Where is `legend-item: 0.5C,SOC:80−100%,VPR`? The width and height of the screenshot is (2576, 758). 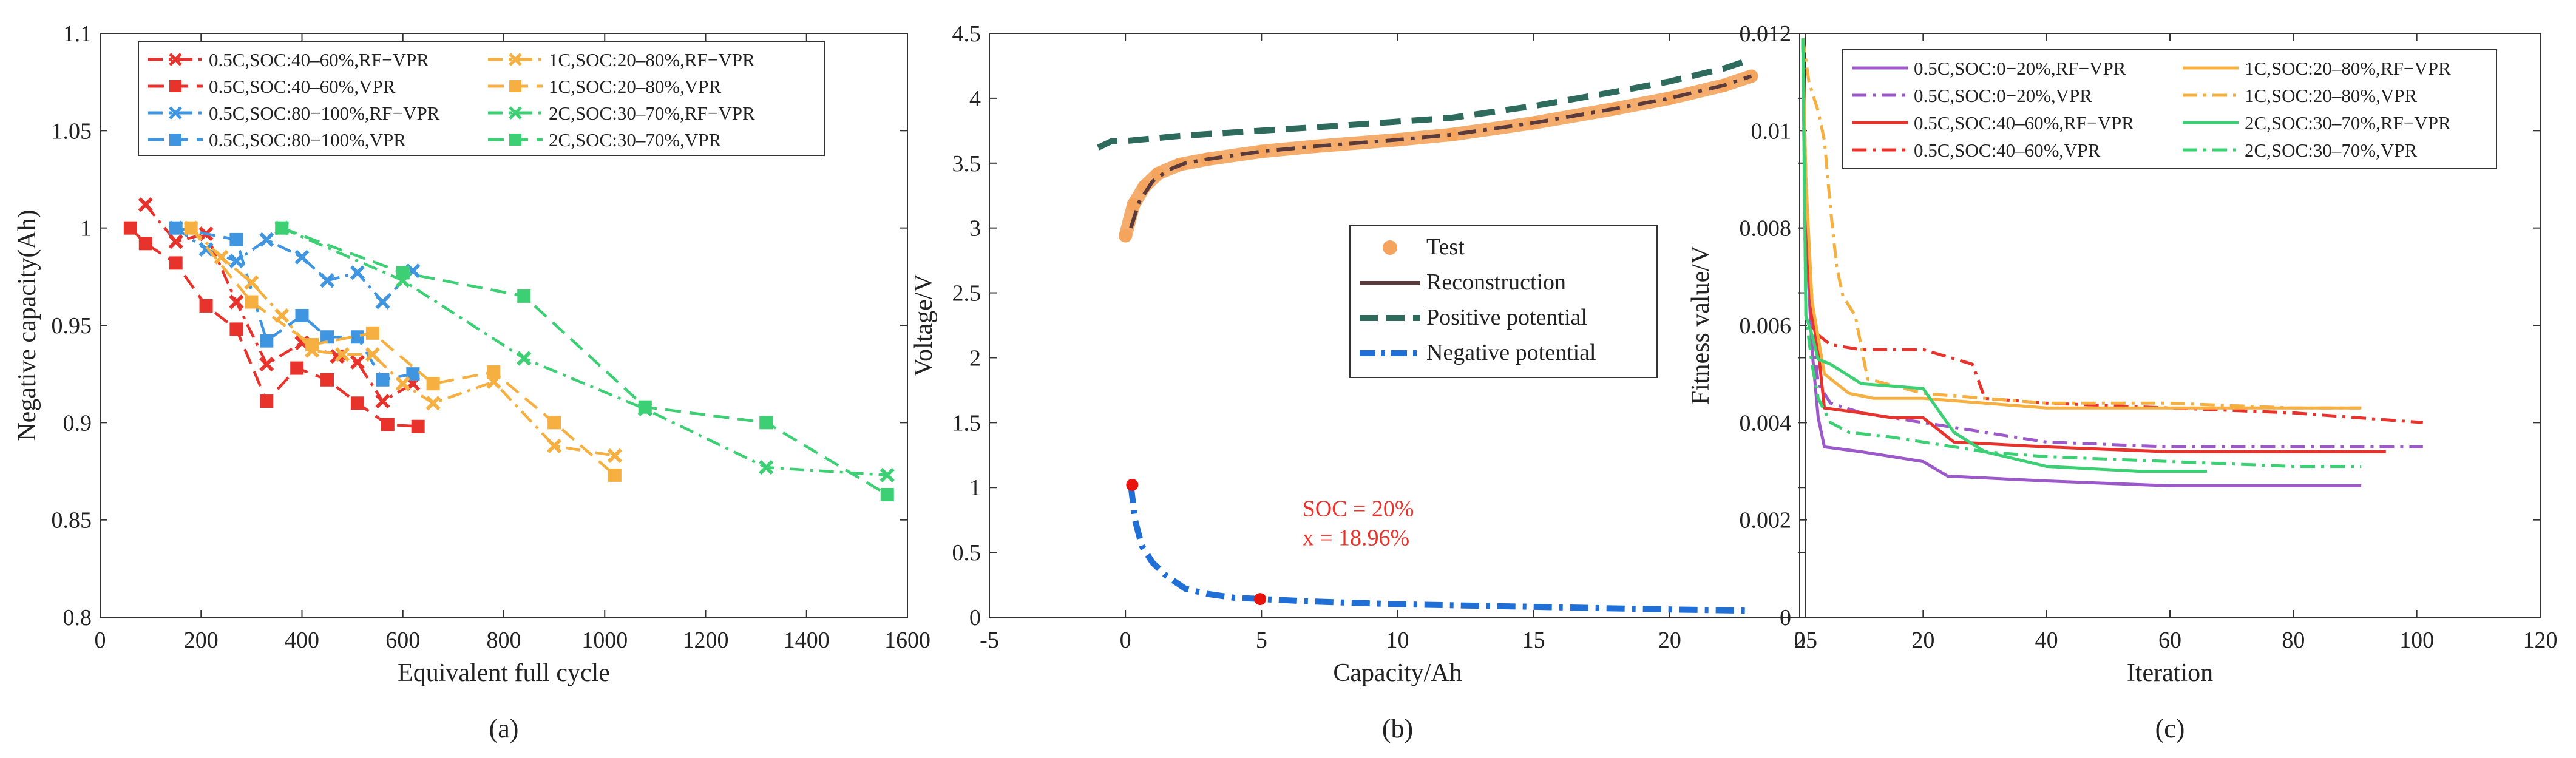 legend-item: 0.5C,SOC:80−100%,VPR is located at coordinates (277, 140).